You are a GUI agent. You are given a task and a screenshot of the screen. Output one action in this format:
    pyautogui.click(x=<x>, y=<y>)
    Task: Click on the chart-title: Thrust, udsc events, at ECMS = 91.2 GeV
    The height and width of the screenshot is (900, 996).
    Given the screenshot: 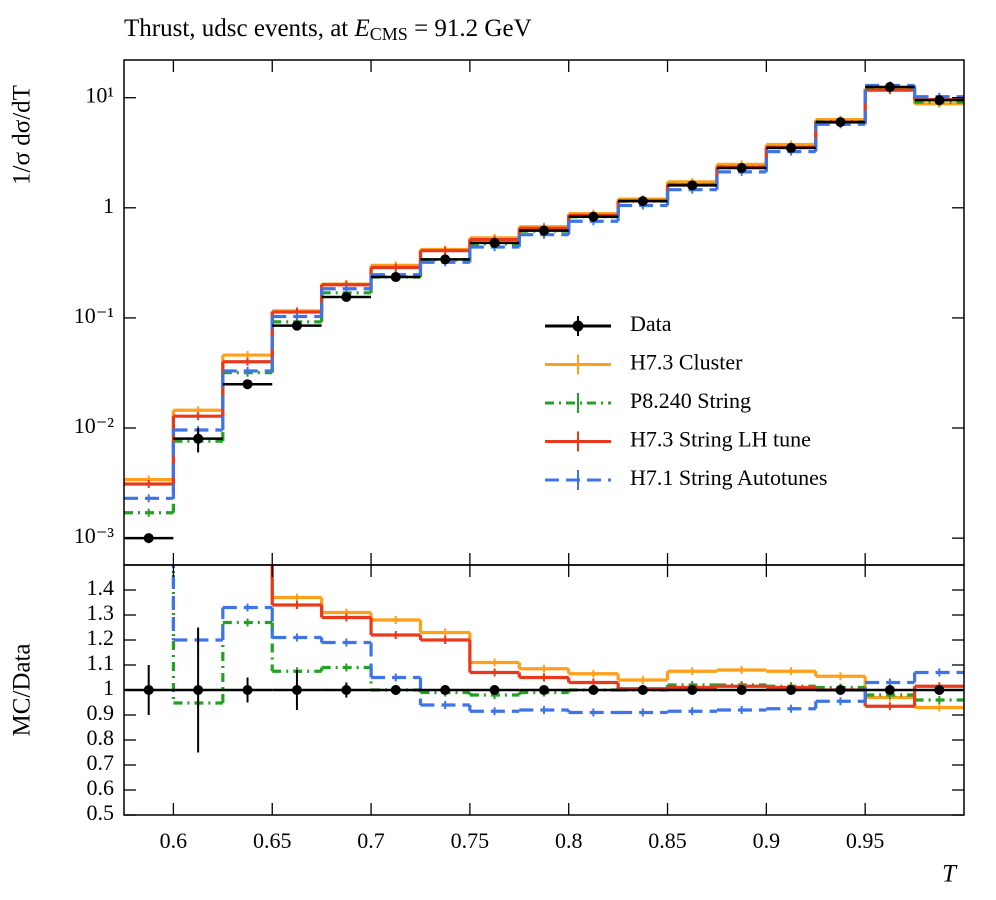 What is the action you would take?
    pyautogui.click(x=328, y=29)
    